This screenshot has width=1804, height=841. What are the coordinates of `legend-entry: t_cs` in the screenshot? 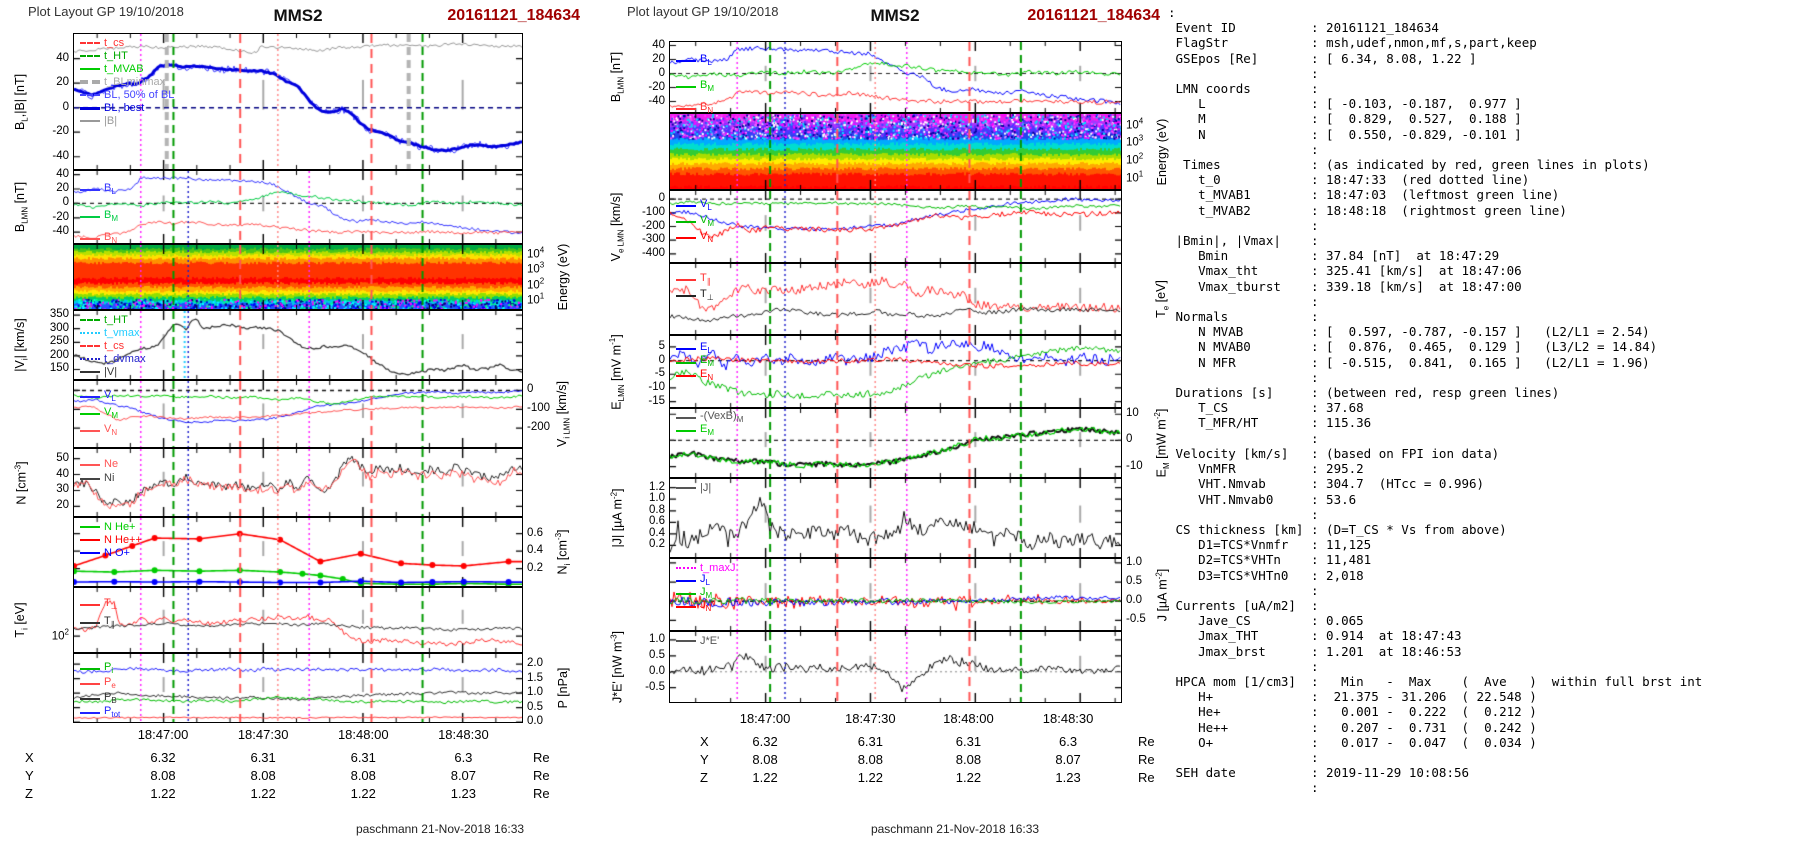 It's located at (127, 43).